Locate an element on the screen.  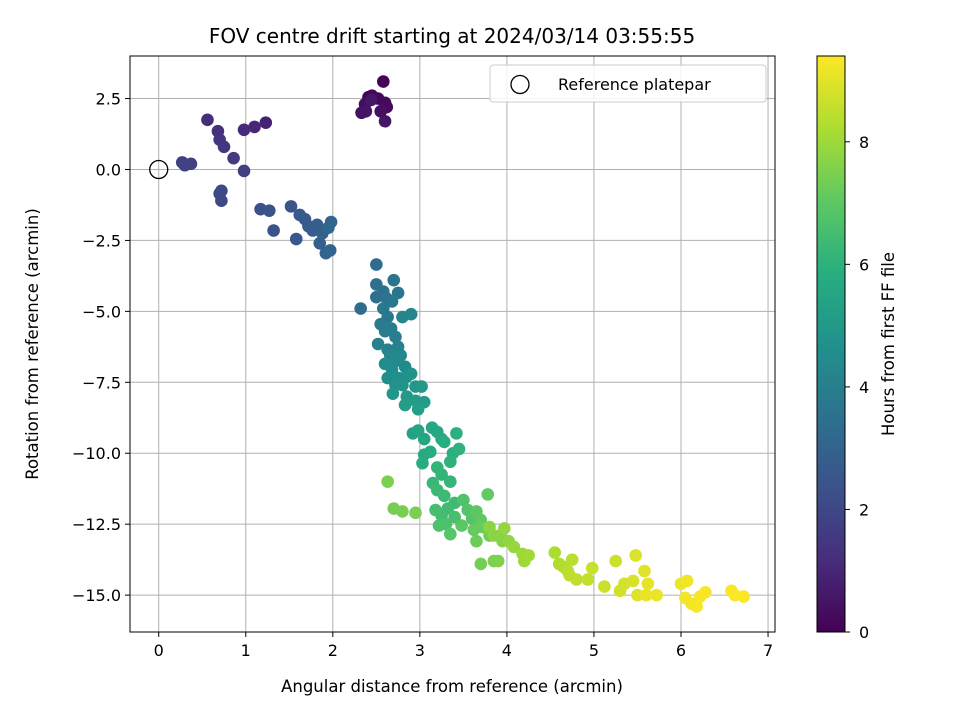
y-tick-label: −5.0 is located at coordinates (101, 311).